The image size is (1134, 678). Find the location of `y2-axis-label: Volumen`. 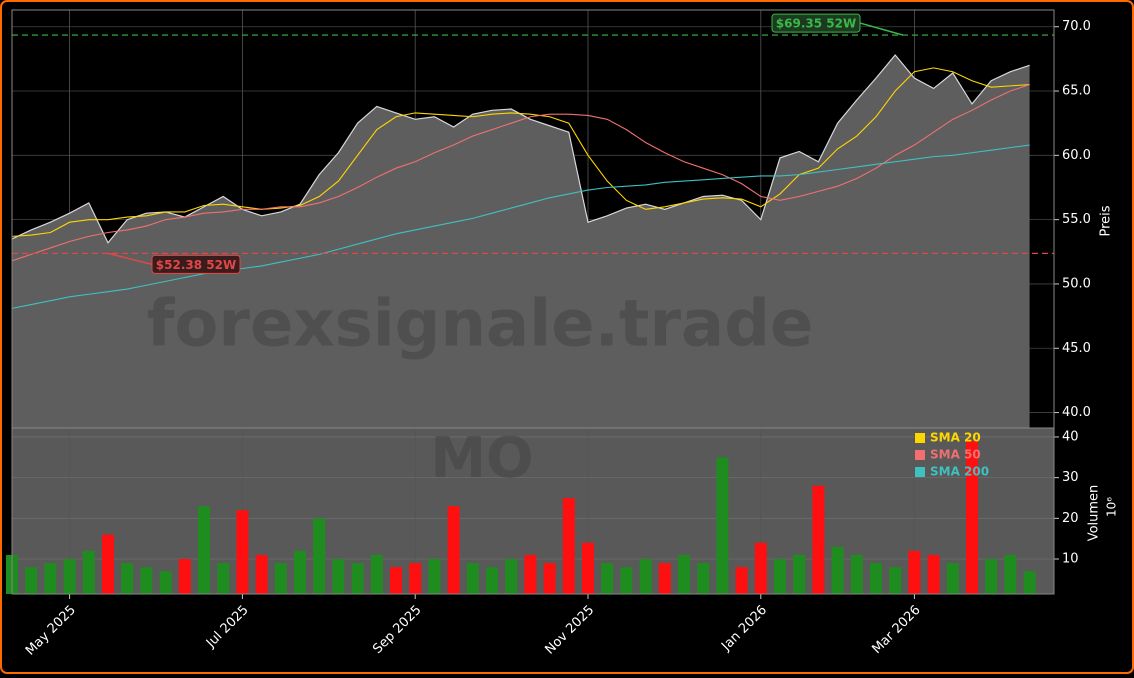

y2-axis-label: Volumen is located at coordinates (1094, 513).